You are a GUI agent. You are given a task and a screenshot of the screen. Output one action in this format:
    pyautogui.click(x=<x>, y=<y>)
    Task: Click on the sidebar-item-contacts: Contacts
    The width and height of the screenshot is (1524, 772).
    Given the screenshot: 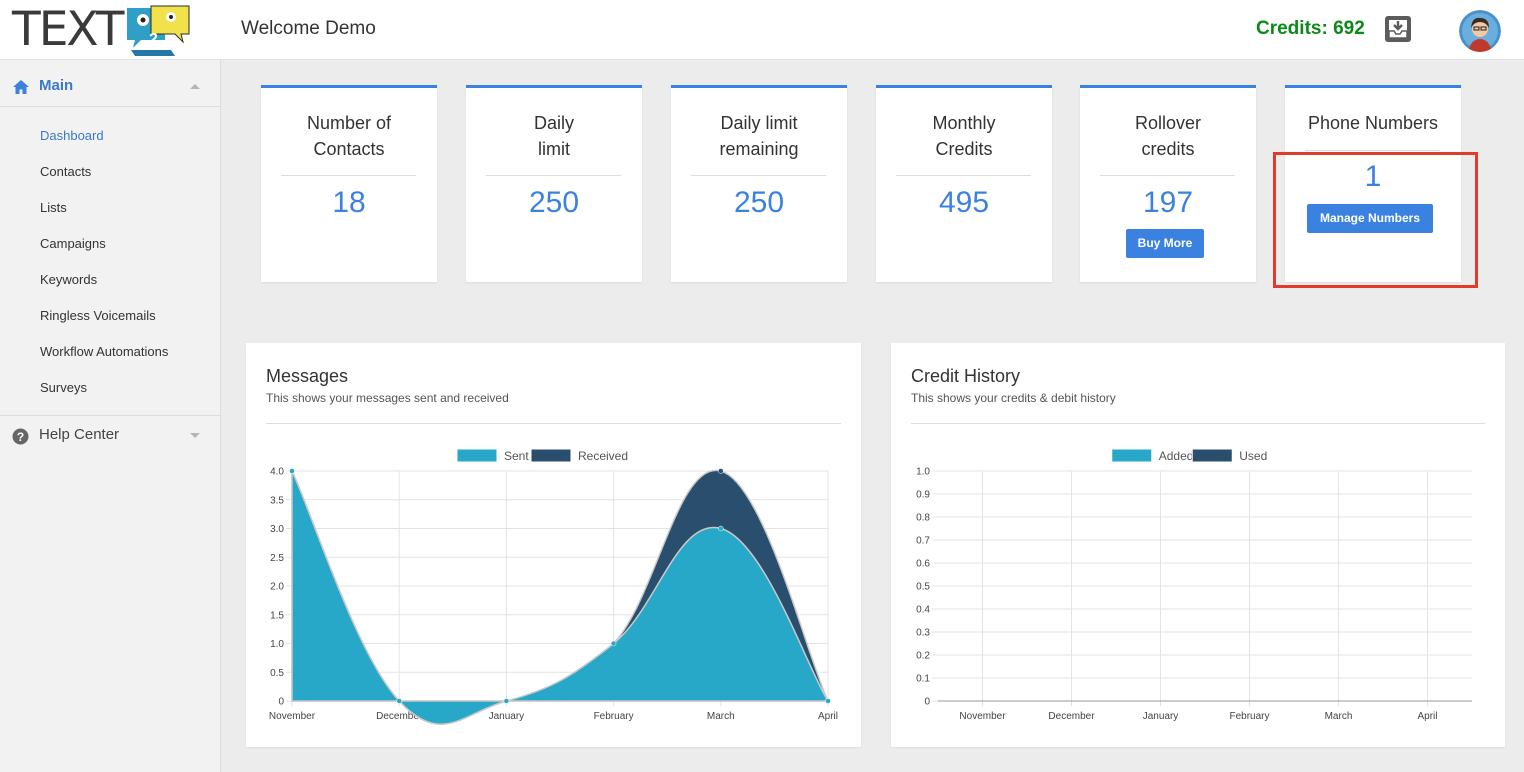 What is the action you would take?
    pyautogui.click(x=66, y=171)
    